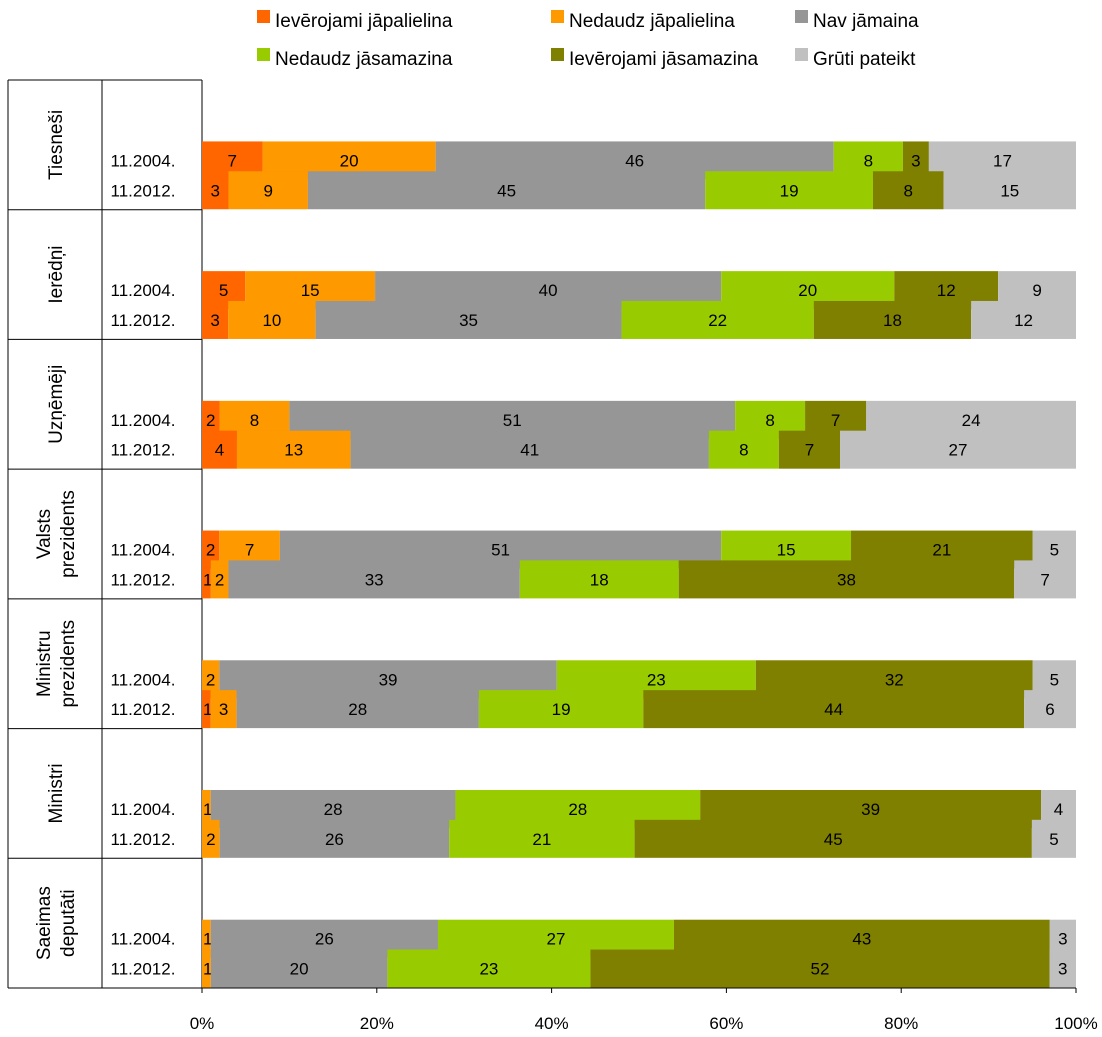  What do you see at coordinates (901, 1023) in the screenshot?
I see `x-tick-label: 80%` at bounding box center [901, 1023].